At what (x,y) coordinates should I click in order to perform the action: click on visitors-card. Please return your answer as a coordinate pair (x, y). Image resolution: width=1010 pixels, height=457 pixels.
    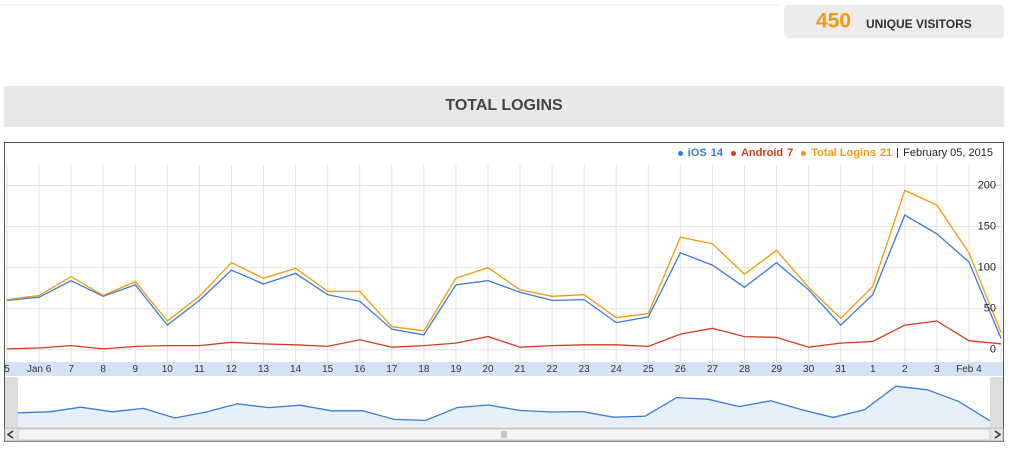
    Looking at the image, I should click on (894, 21).